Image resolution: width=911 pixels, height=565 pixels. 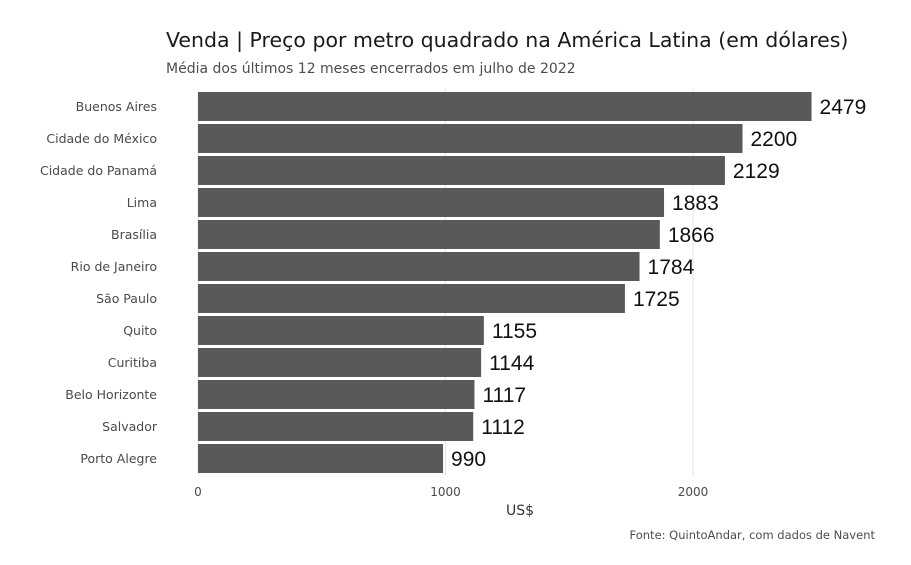 I want to click on category-label: Curitiba, so click(x=132, y=362).